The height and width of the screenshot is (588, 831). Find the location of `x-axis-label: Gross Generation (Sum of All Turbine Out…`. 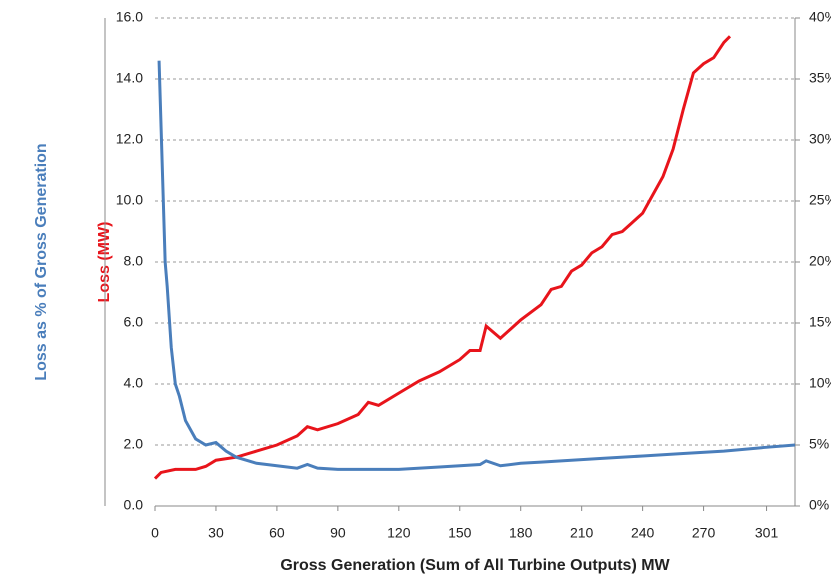

x-axis-label: Gross Generation (Sum of All Turbine Out… is located at coordinates (475, 565).